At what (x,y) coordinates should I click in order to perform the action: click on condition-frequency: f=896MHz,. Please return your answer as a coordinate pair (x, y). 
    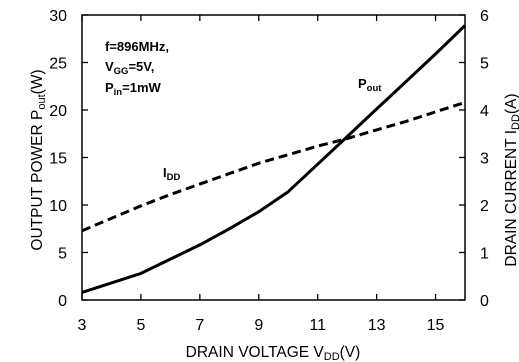
    Looking at the image, I should click on (137, 46).